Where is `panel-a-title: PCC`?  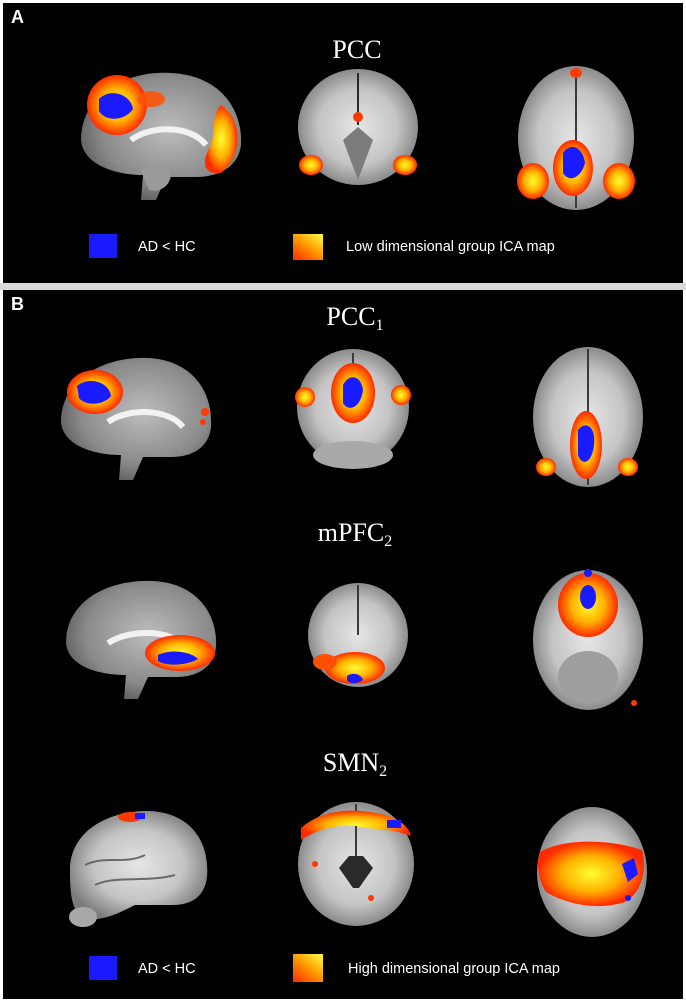 panel-a-title: PCC is located at coordinates (357, 49).